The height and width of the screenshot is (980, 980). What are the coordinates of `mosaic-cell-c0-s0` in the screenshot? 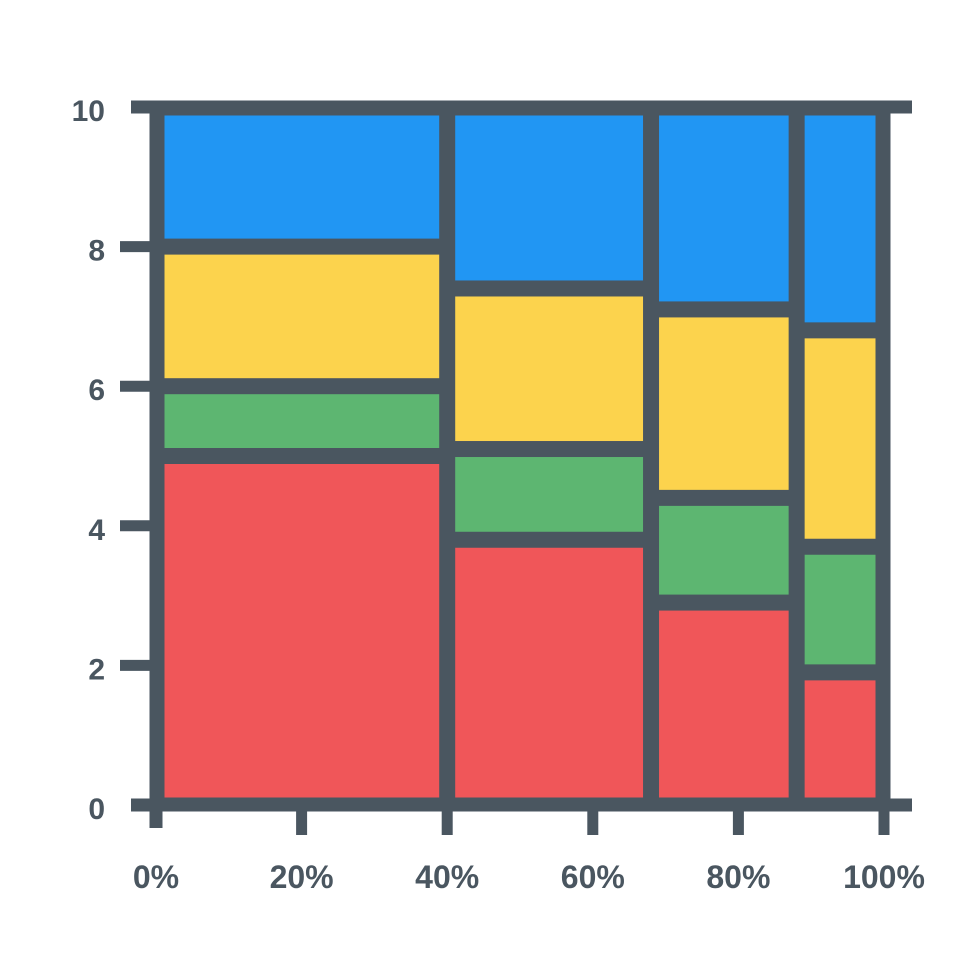 It's located at (302, 631).